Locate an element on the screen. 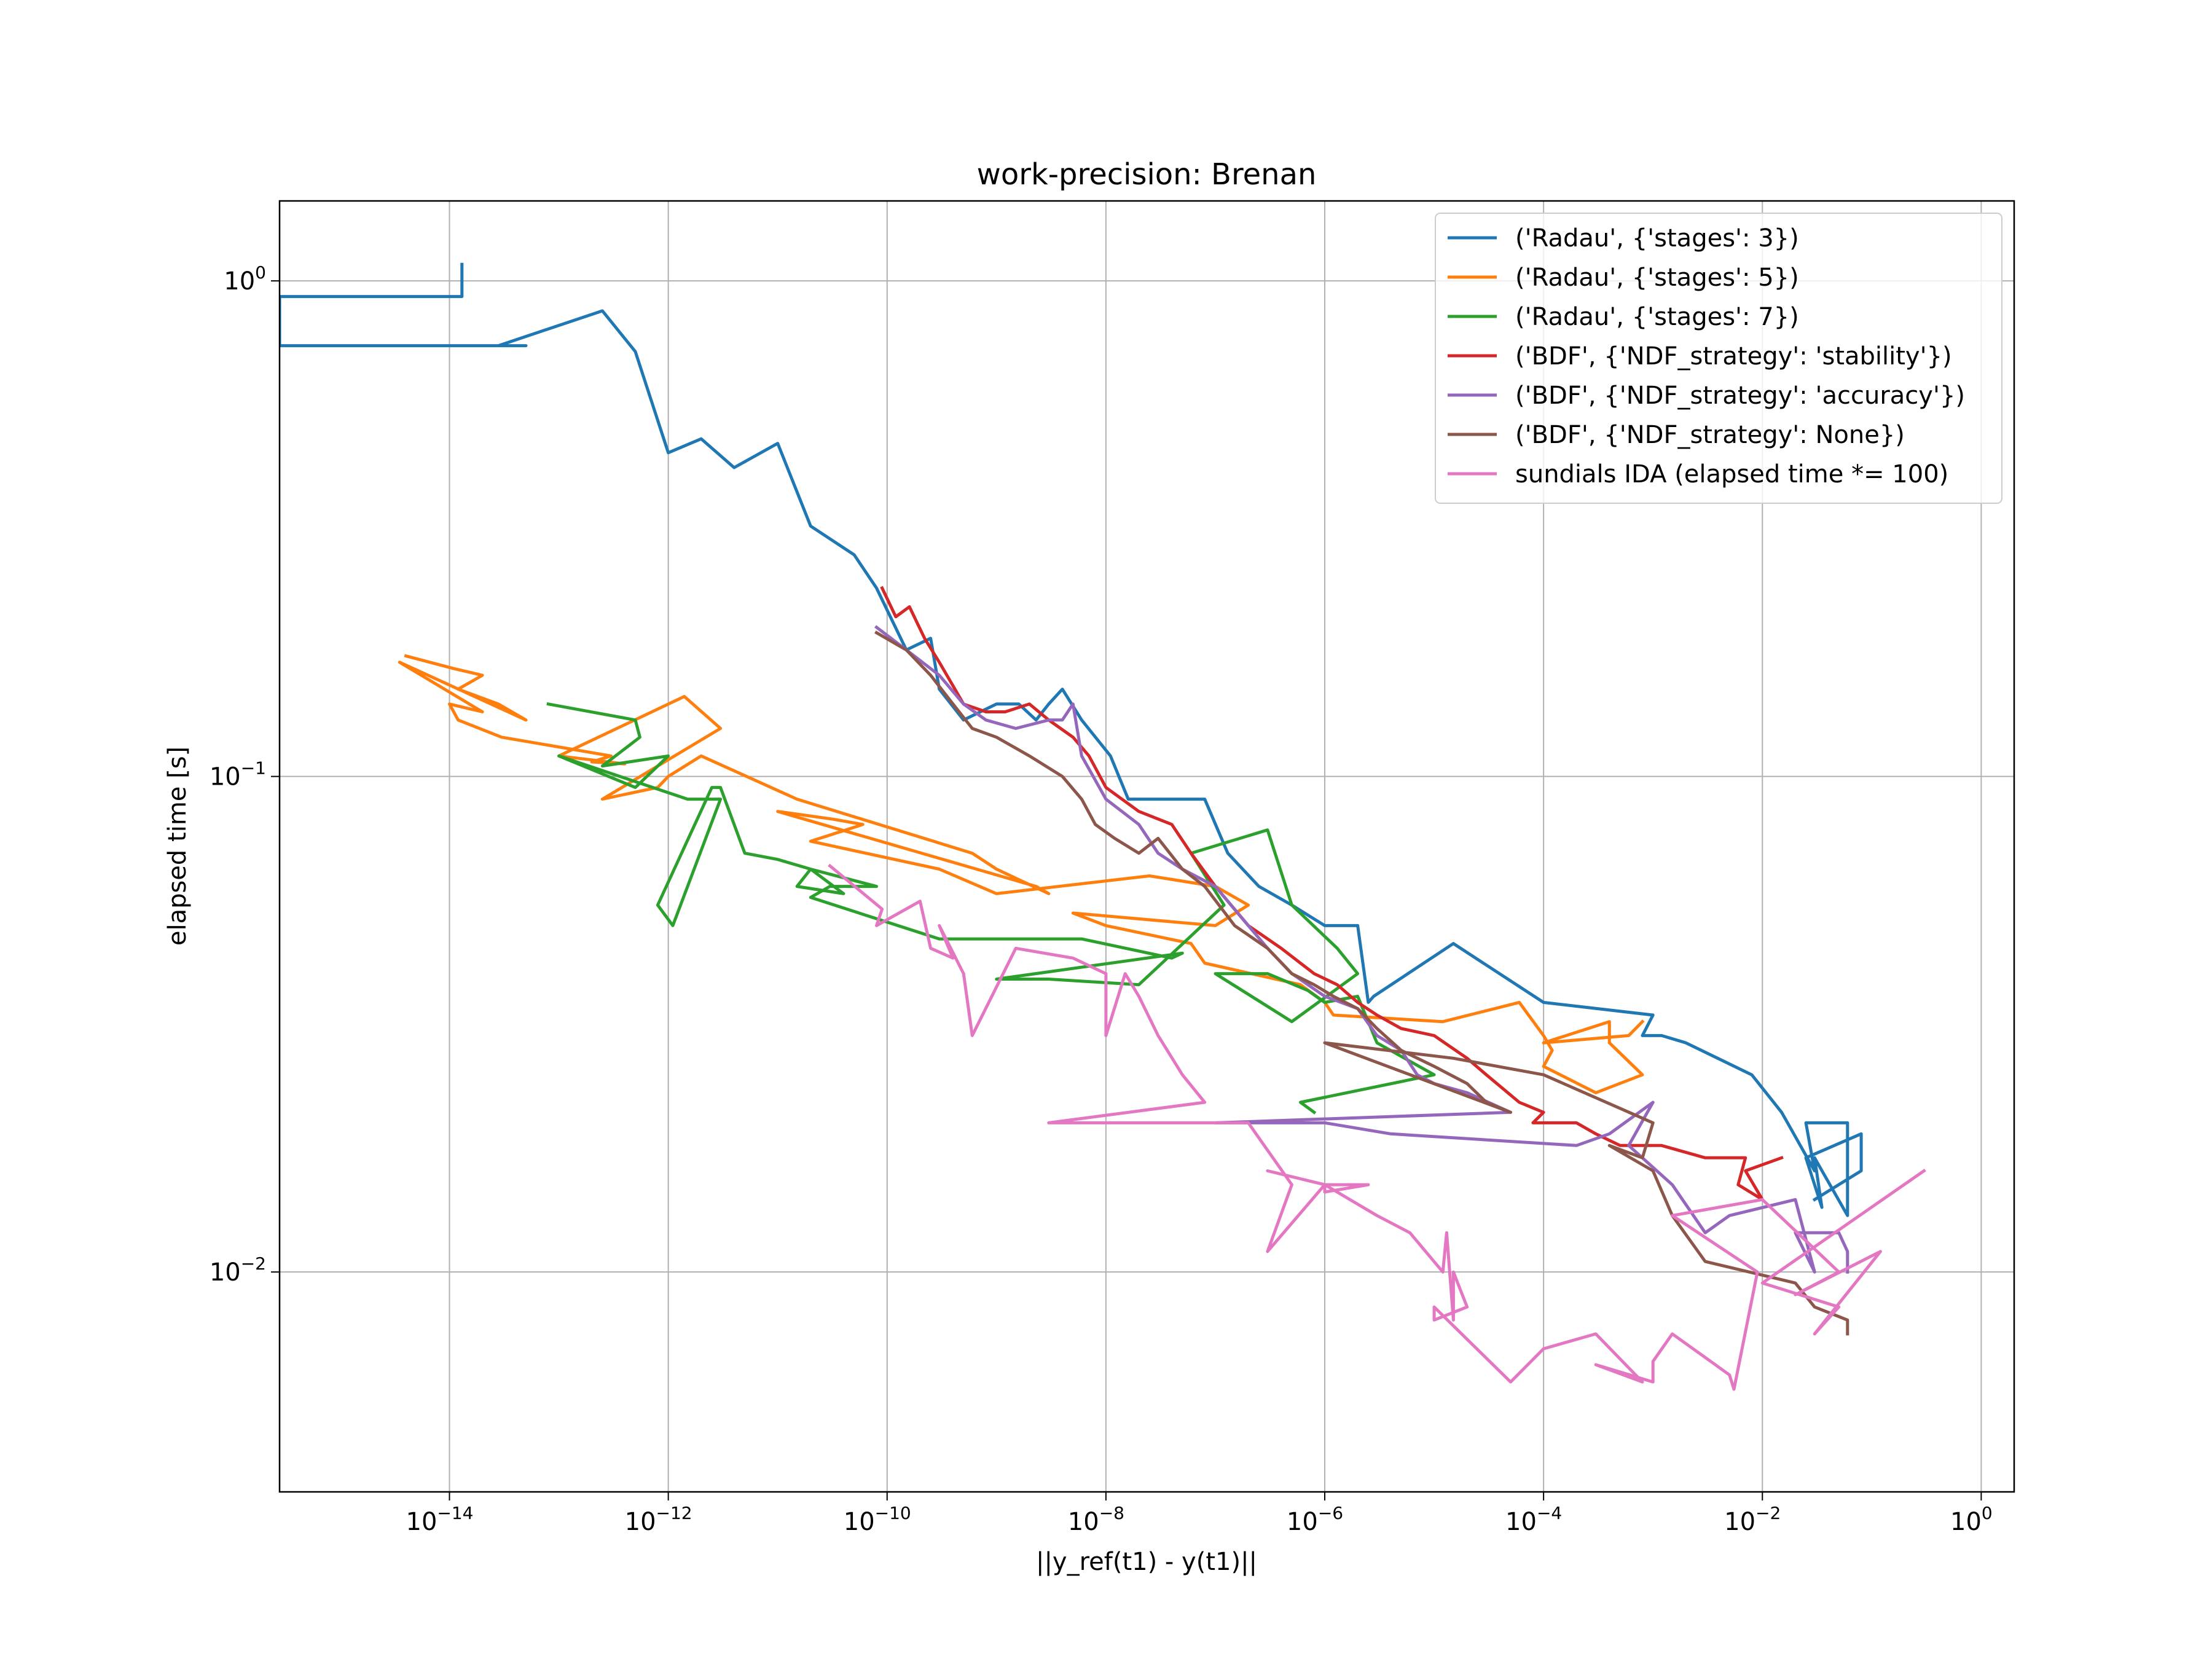  legend-label: ('BDF', {'NDF_strategy': 'accuracy'}) is located at coordinates (1740, 396).